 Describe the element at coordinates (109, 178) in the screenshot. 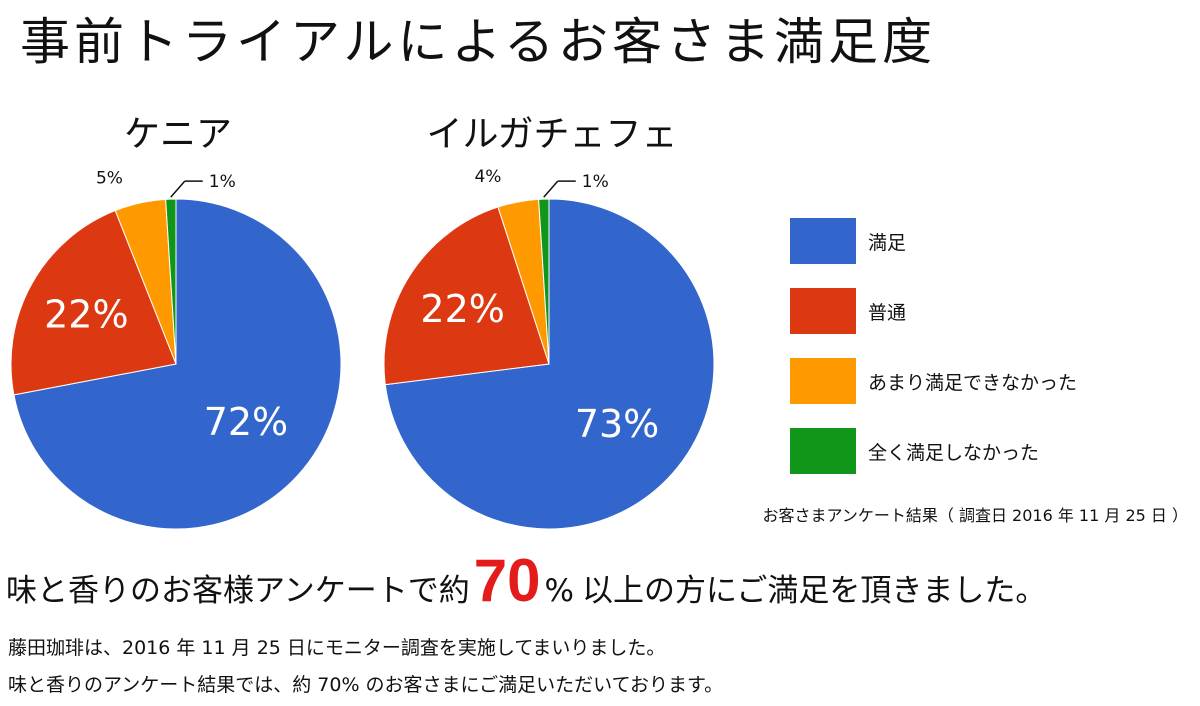

I see `slice-label: 5%` at that location.